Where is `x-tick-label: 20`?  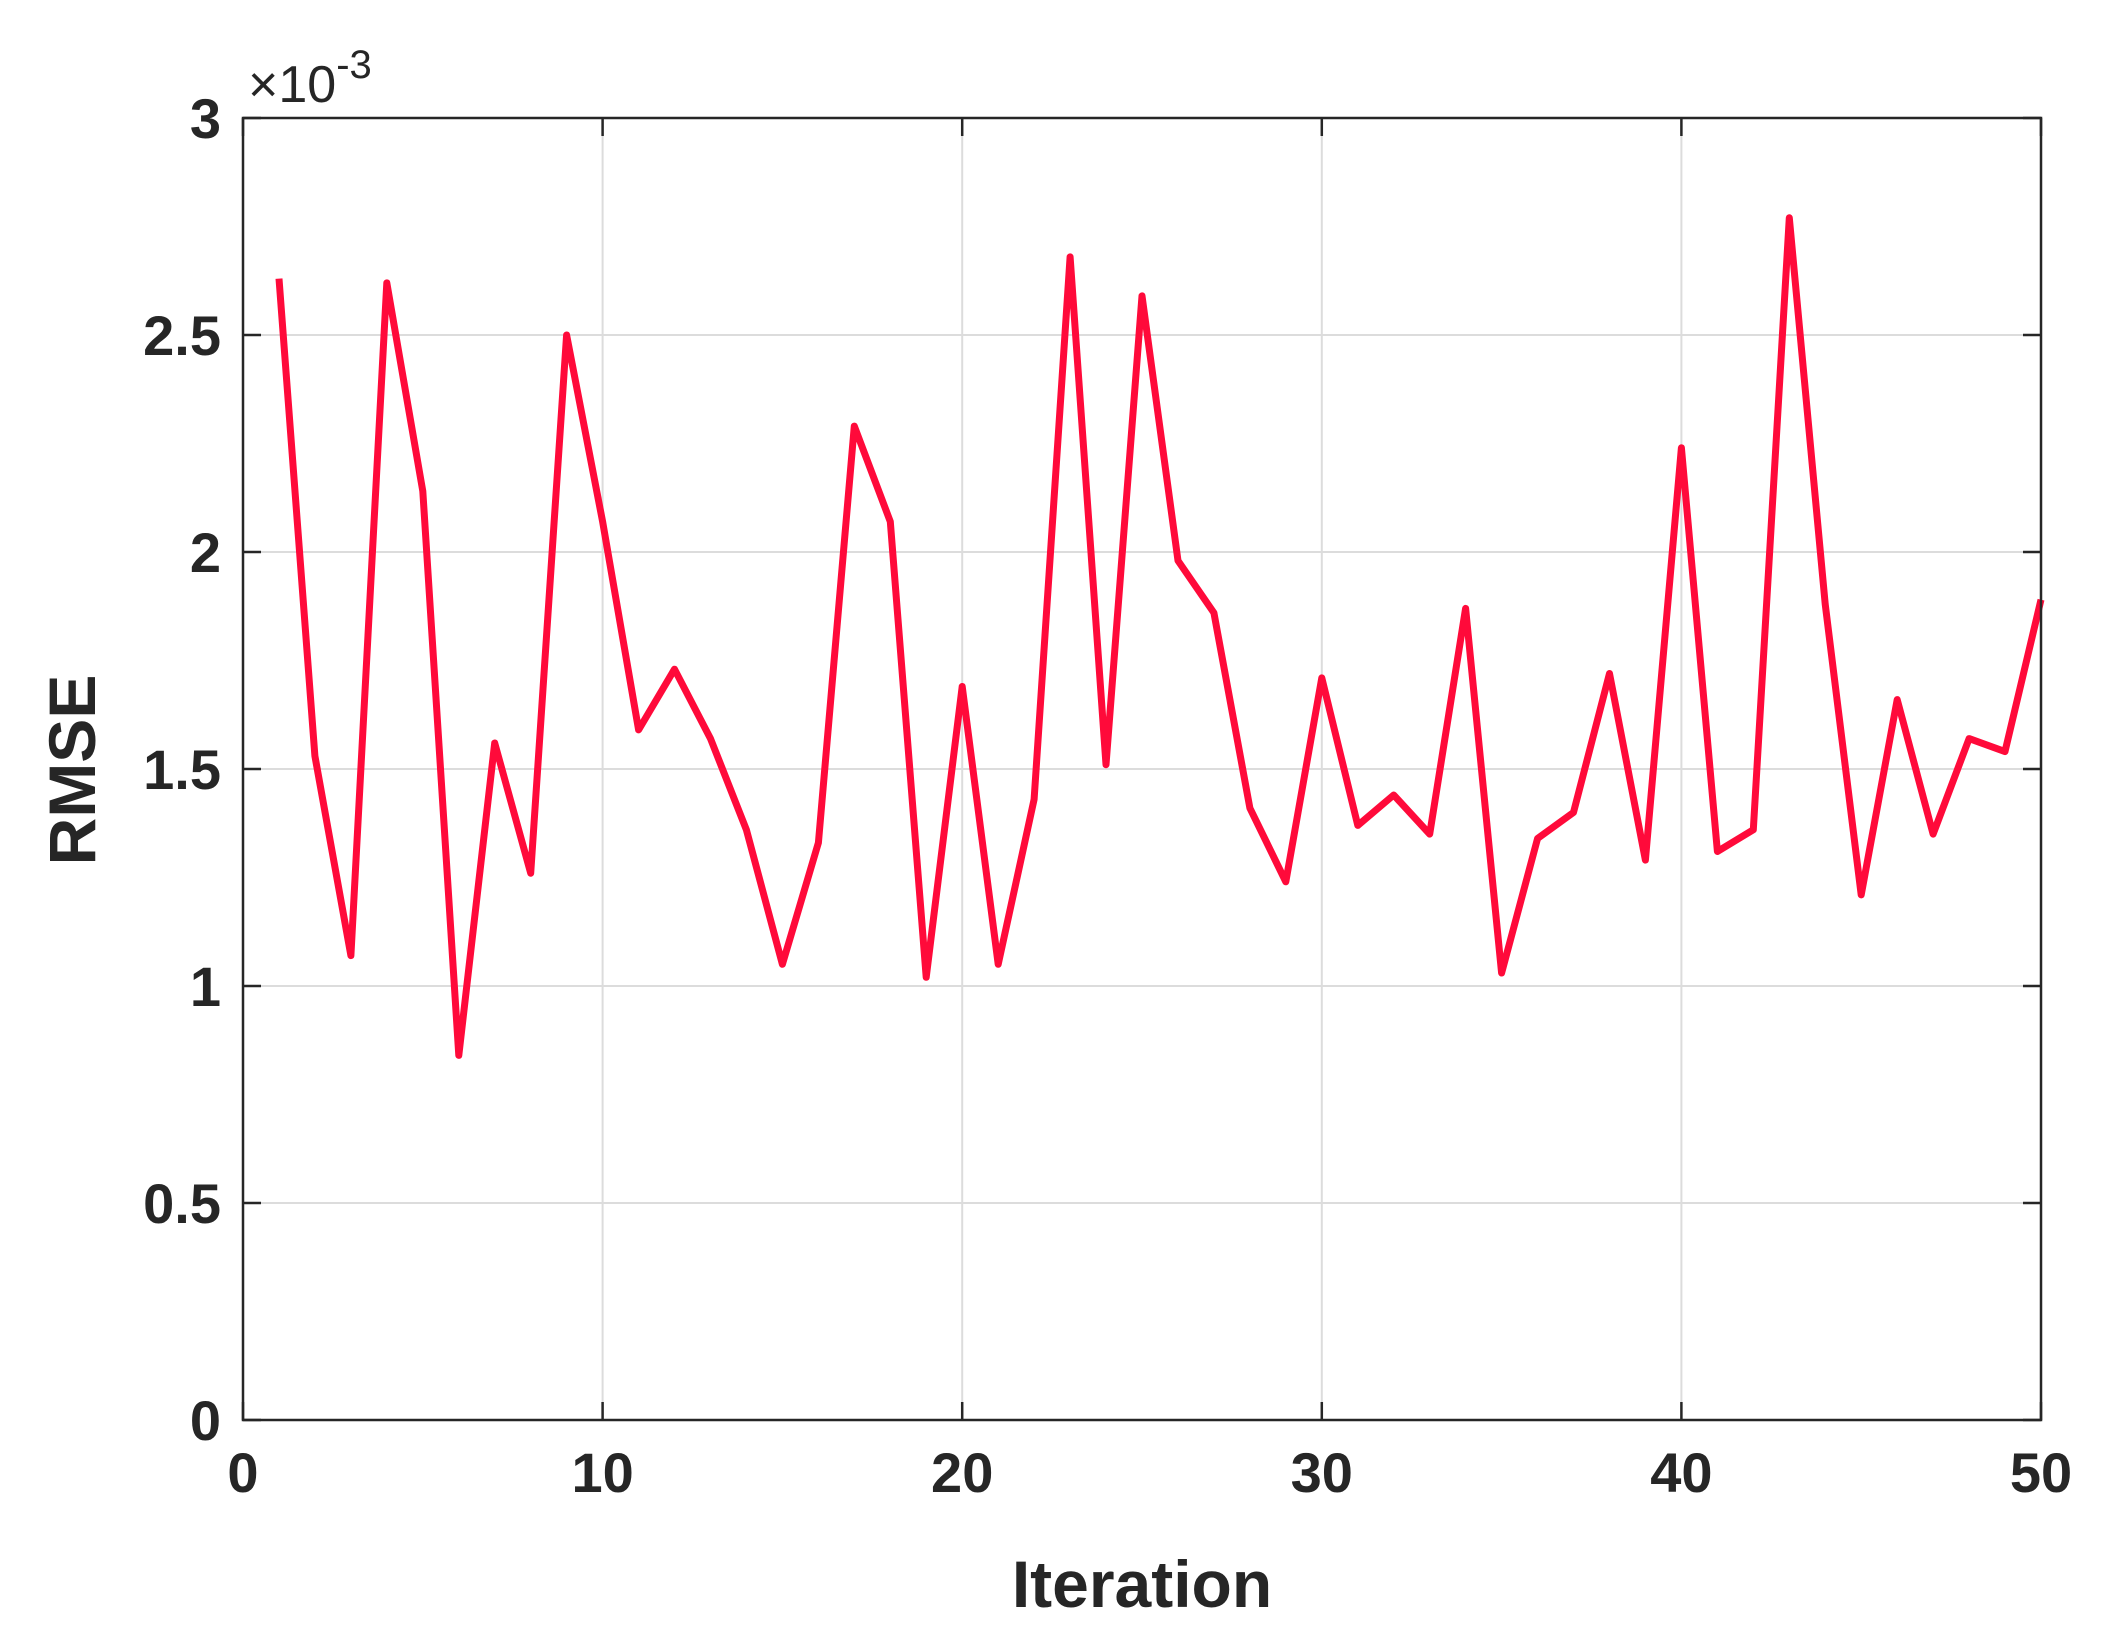
x-tick-label: 20 is located at coordinates (962, 1472).